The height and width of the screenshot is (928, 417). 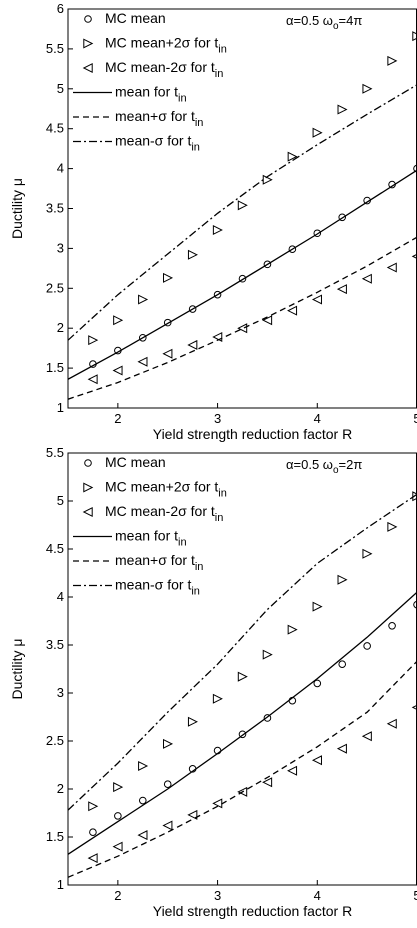 I want to click on y-tick-label: 6, so click(x=60, y=8).